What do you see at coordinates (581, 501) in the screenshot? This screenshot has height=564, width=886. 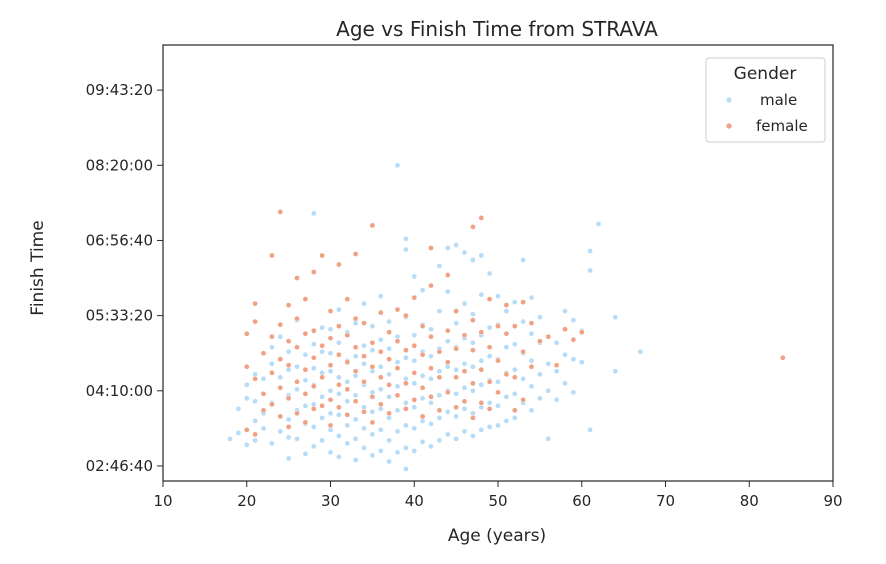 I see `x-tick-label: 60` at bounding box center [581, 501].